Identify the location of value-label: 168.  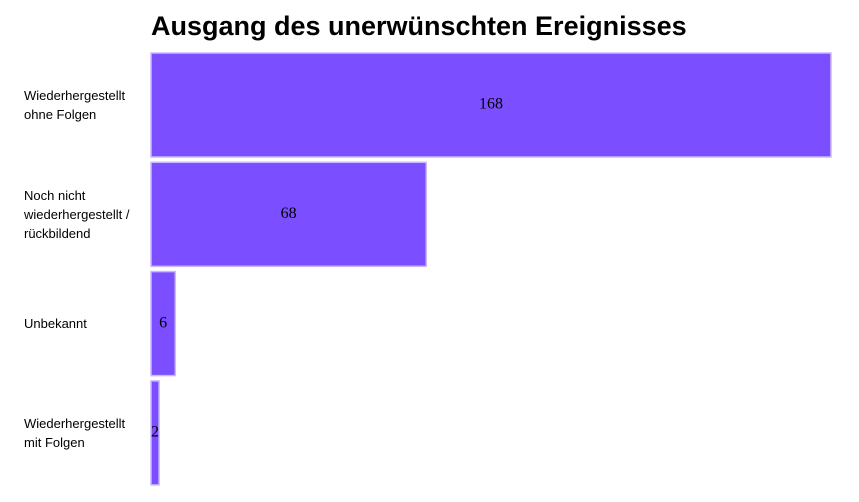
(491, 104).